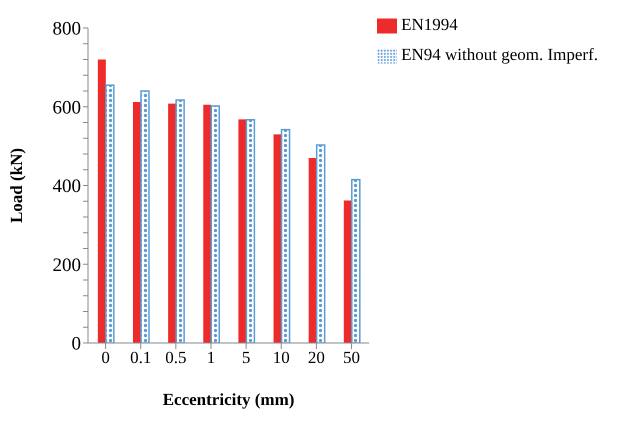 This screenshot has width=620, height=423. Describe the element at coordinates (66, 29) in the screenshot. I see `y-tick-label: 800` at that location.